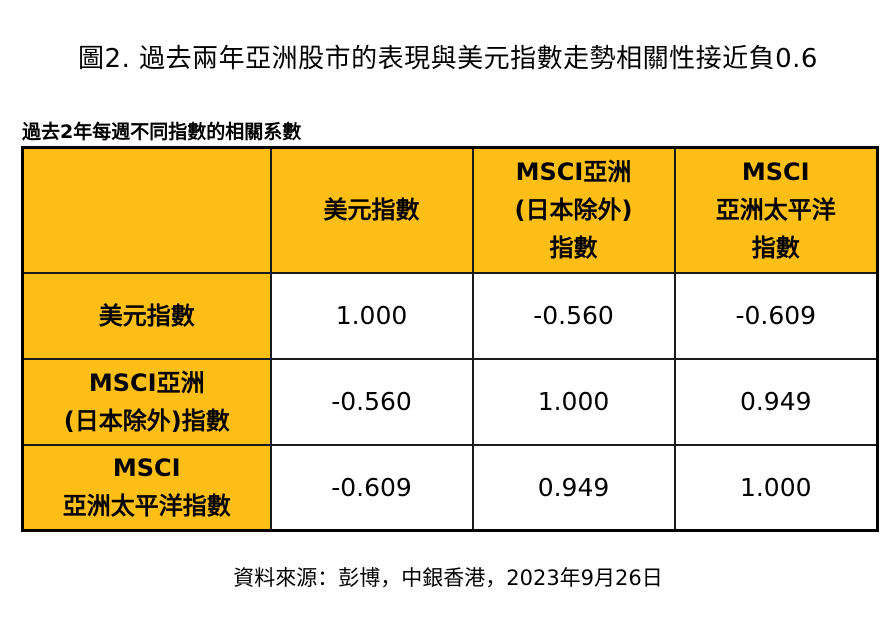 Image resolution: width=896 pixels, height=625 pixels. Describe the element at coordinates (573, 210) in the screenshot. I see `column-header: MSCI亞洲 (日本除外) 指數` at that location.